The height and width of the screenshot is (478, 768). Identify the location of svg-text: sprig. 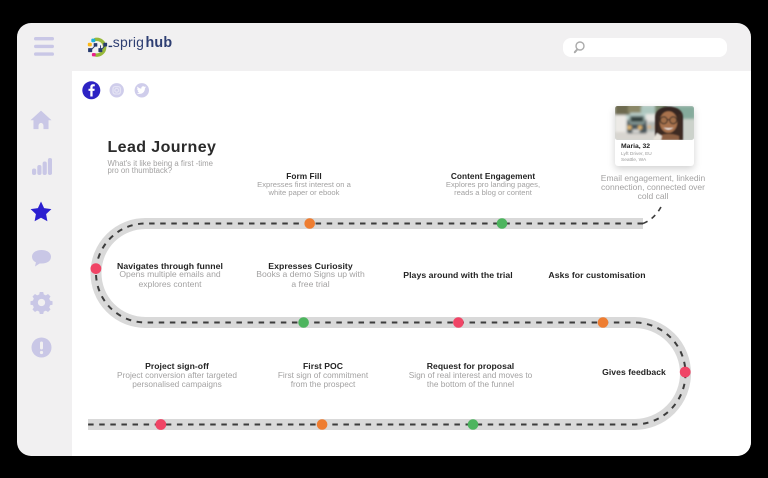
(128, 42).